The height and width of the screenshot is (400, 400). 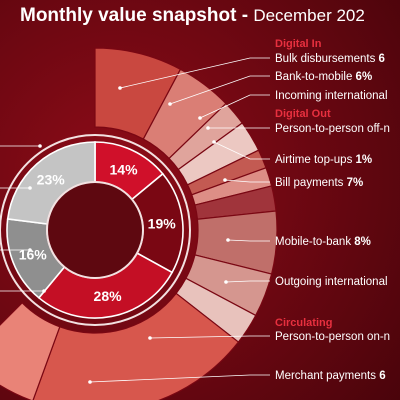 I want to click on inner-slice-label: 23%, so click(x=51, y=180).